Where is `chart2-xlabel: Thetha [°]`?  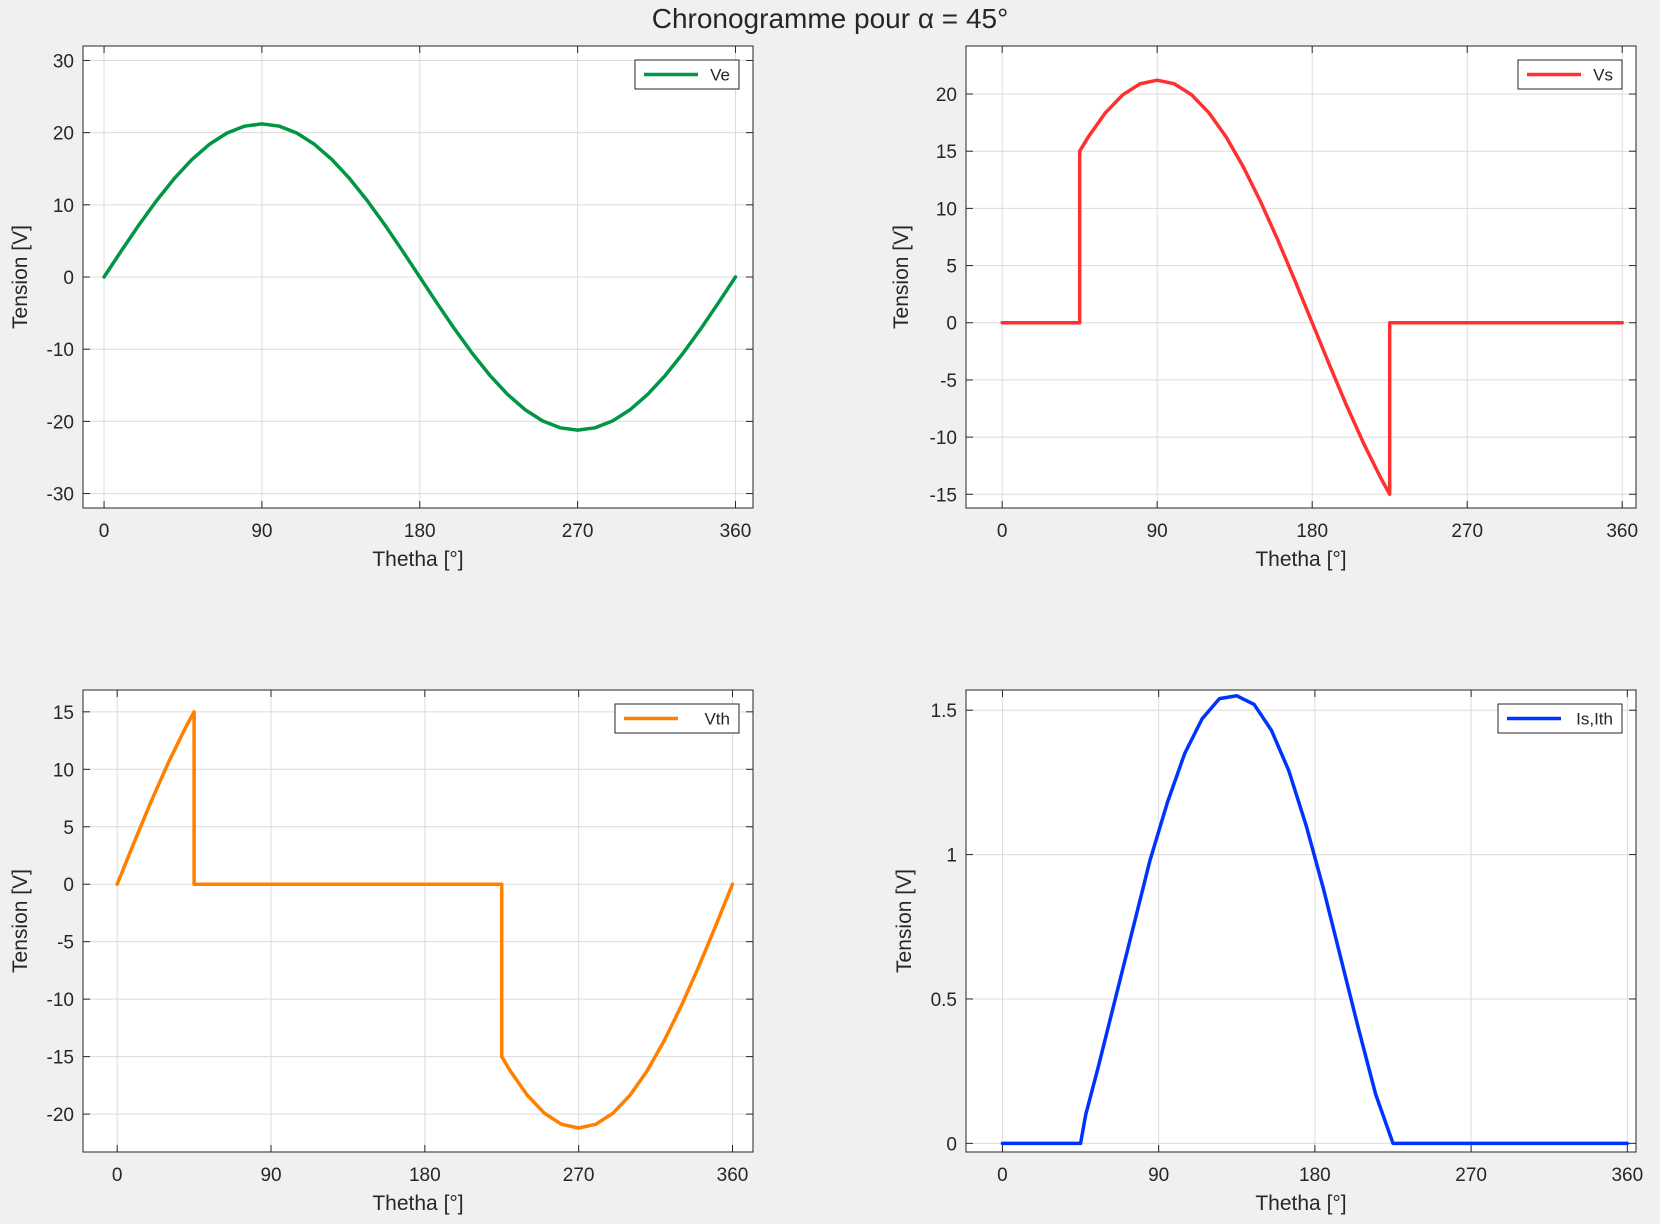 chart2-xlabel: Thetha [°] is located at coordinates (1300, 559).